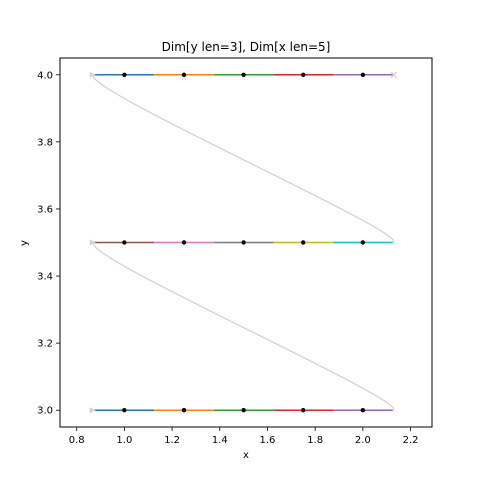 Image resolution: width=480 pixels, height=480 pixels. What do you see at coordinates (172, 440) in the screenshot?
I see `x-tick-label: 1.2` at bounding box center [172, 440].